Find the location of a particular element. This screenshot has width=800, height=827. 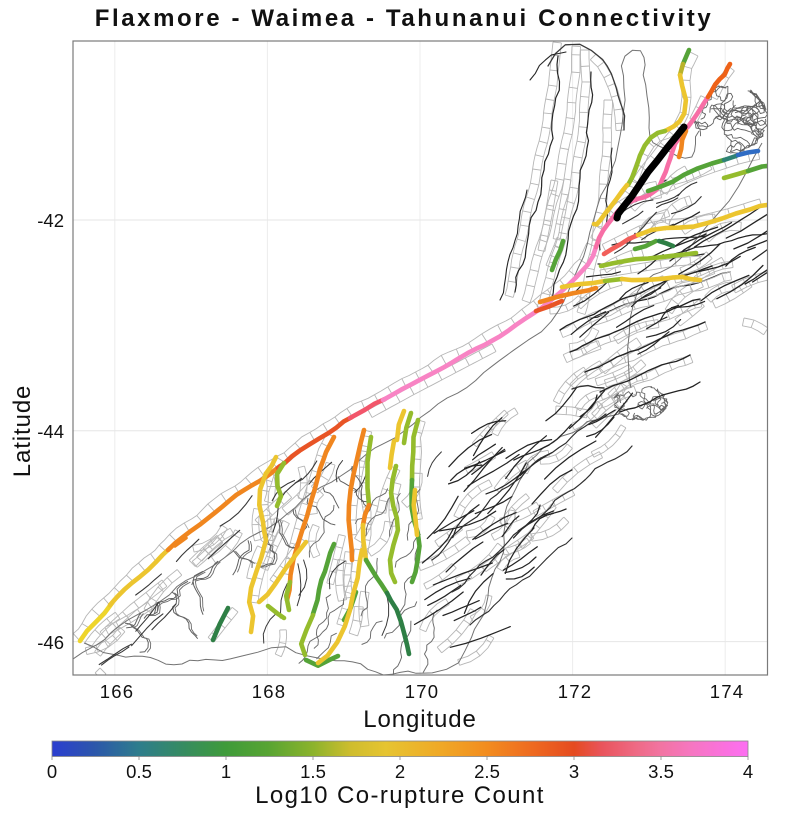

svg-text: Latitude is located at coordinates (22, 431).